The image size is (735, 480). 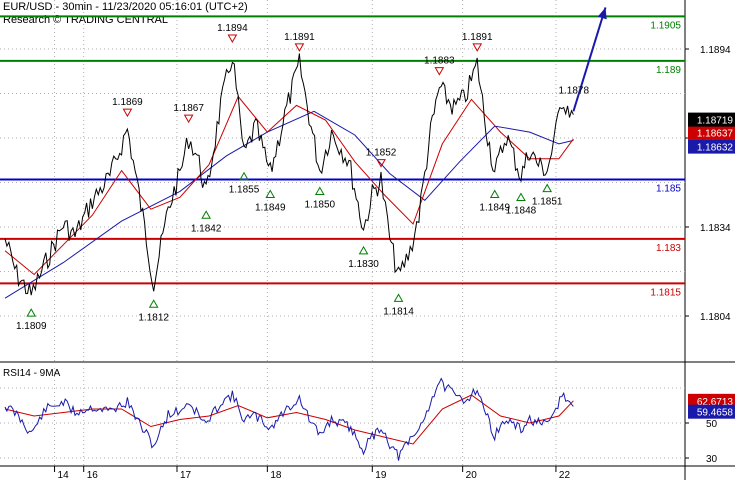 What do you see at coordinates (668, 70) in the screenshot?
I see `level-label: 1.189` at bounding box center [668, 70].